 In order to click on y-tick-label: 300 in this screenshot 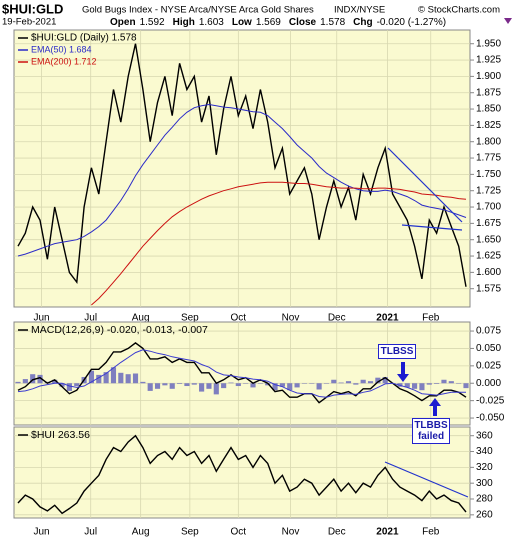, I will do `click(484, 483)`.